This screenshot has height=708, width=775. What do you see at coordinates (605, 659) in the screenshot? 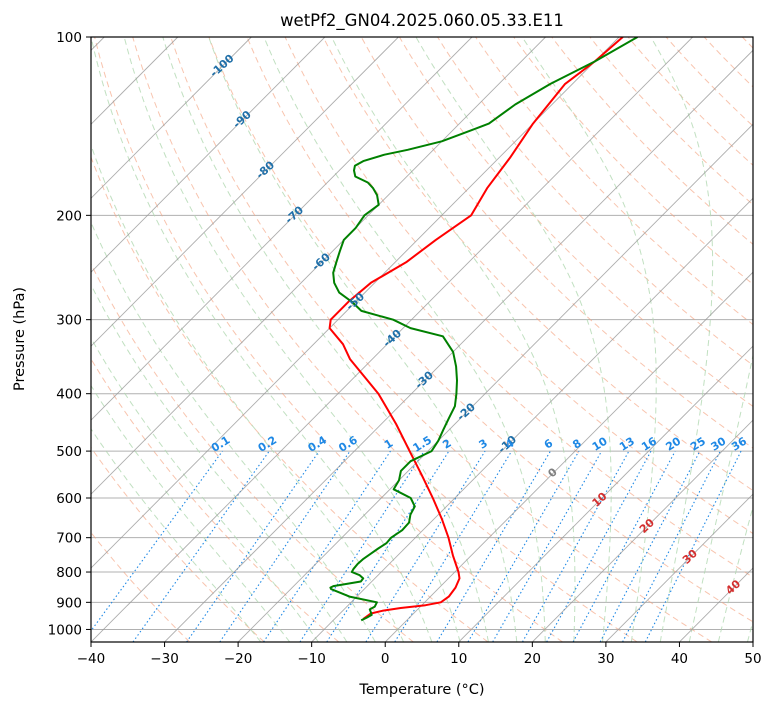
I see `x-tick-label: 30` at bounding box center [605, 659].